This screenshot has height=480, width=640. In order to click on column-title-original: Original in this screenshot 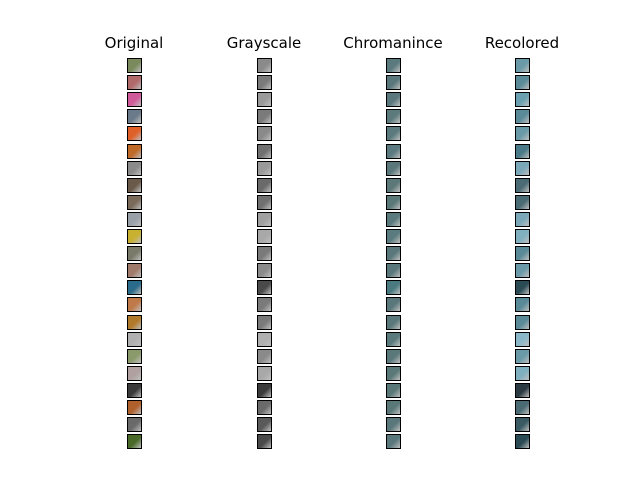, I will do `click(134, 43)`.